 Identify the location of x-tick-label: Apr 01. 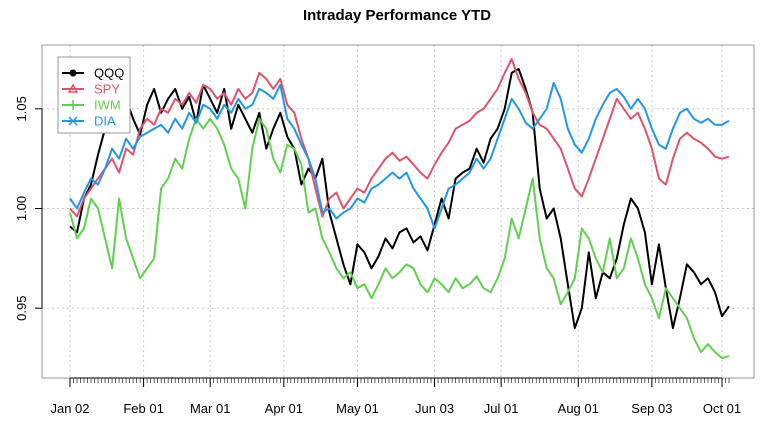
(284, 408).